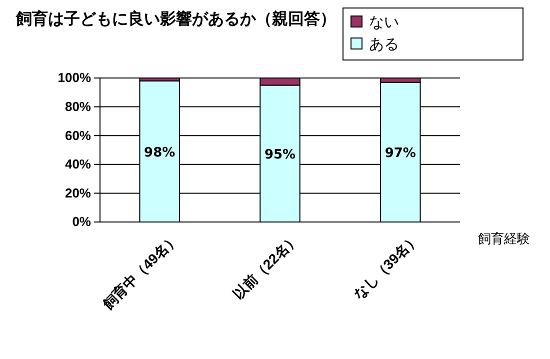  Describe the element at coordinates (160, 152) in the screenshot. I see `data-label: 98%` at that location.